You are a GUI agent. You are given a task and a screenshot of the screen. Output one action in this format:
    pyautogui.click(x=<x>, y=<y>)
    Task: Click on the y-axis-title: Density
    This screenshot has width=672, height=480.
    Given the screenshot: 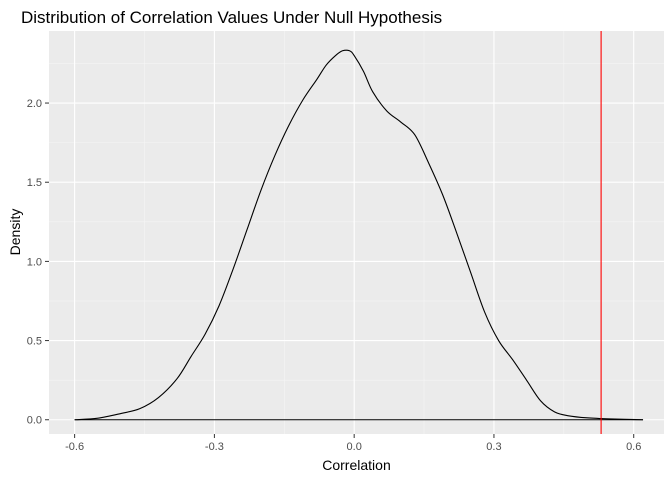 What is the action you would take?
    pyautogui.click(x=15, y=232)
    